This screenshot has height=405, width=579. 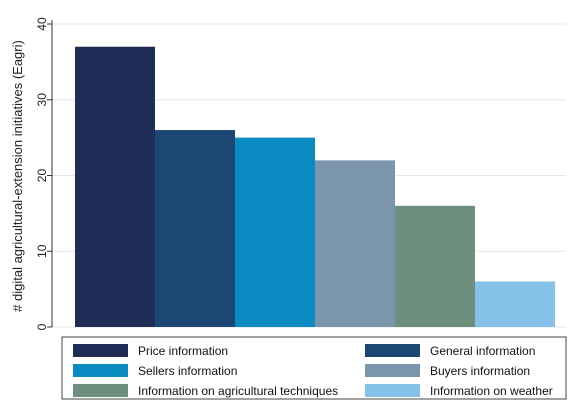 I want to click on legend-box, so click(x=314, y=368).